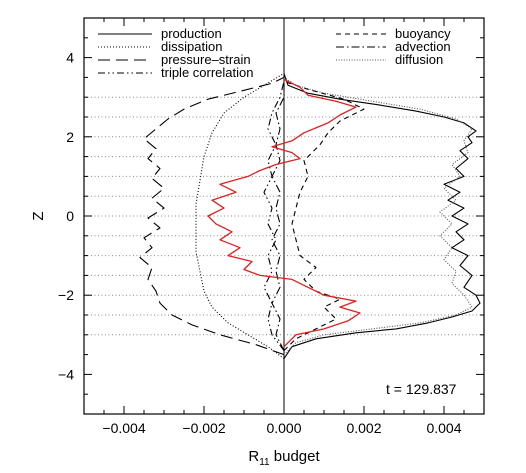  I want to click on time-annotation: t = 129.837, so click(421, 389).